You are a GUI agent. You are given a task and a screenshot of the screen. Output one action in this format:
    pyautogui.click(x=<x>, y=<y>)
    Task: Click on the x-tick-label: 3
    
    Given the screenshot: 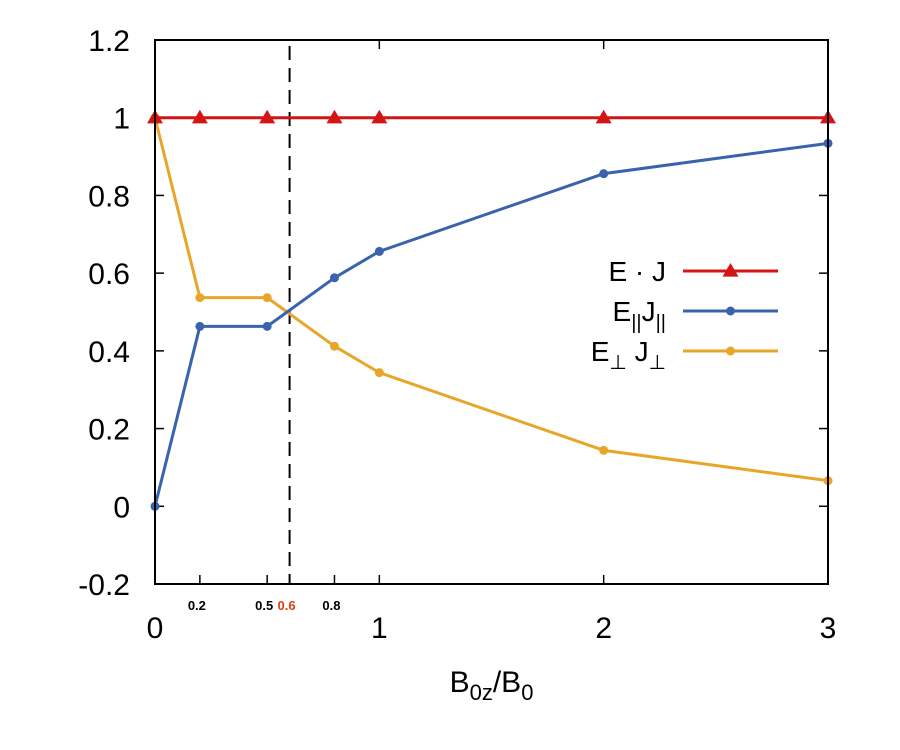 What is the action you would take?
    pyautogui.click(x=828, y=628)
    